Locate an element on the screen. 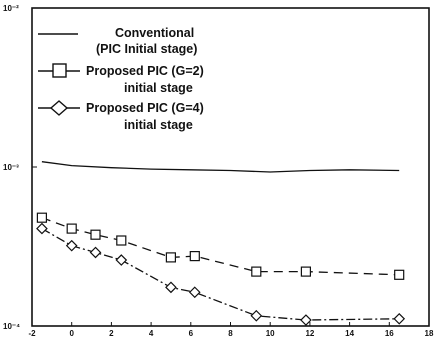  legend-label-g4: Proposed PIC (G=4) is located at coordinates (145, 108).